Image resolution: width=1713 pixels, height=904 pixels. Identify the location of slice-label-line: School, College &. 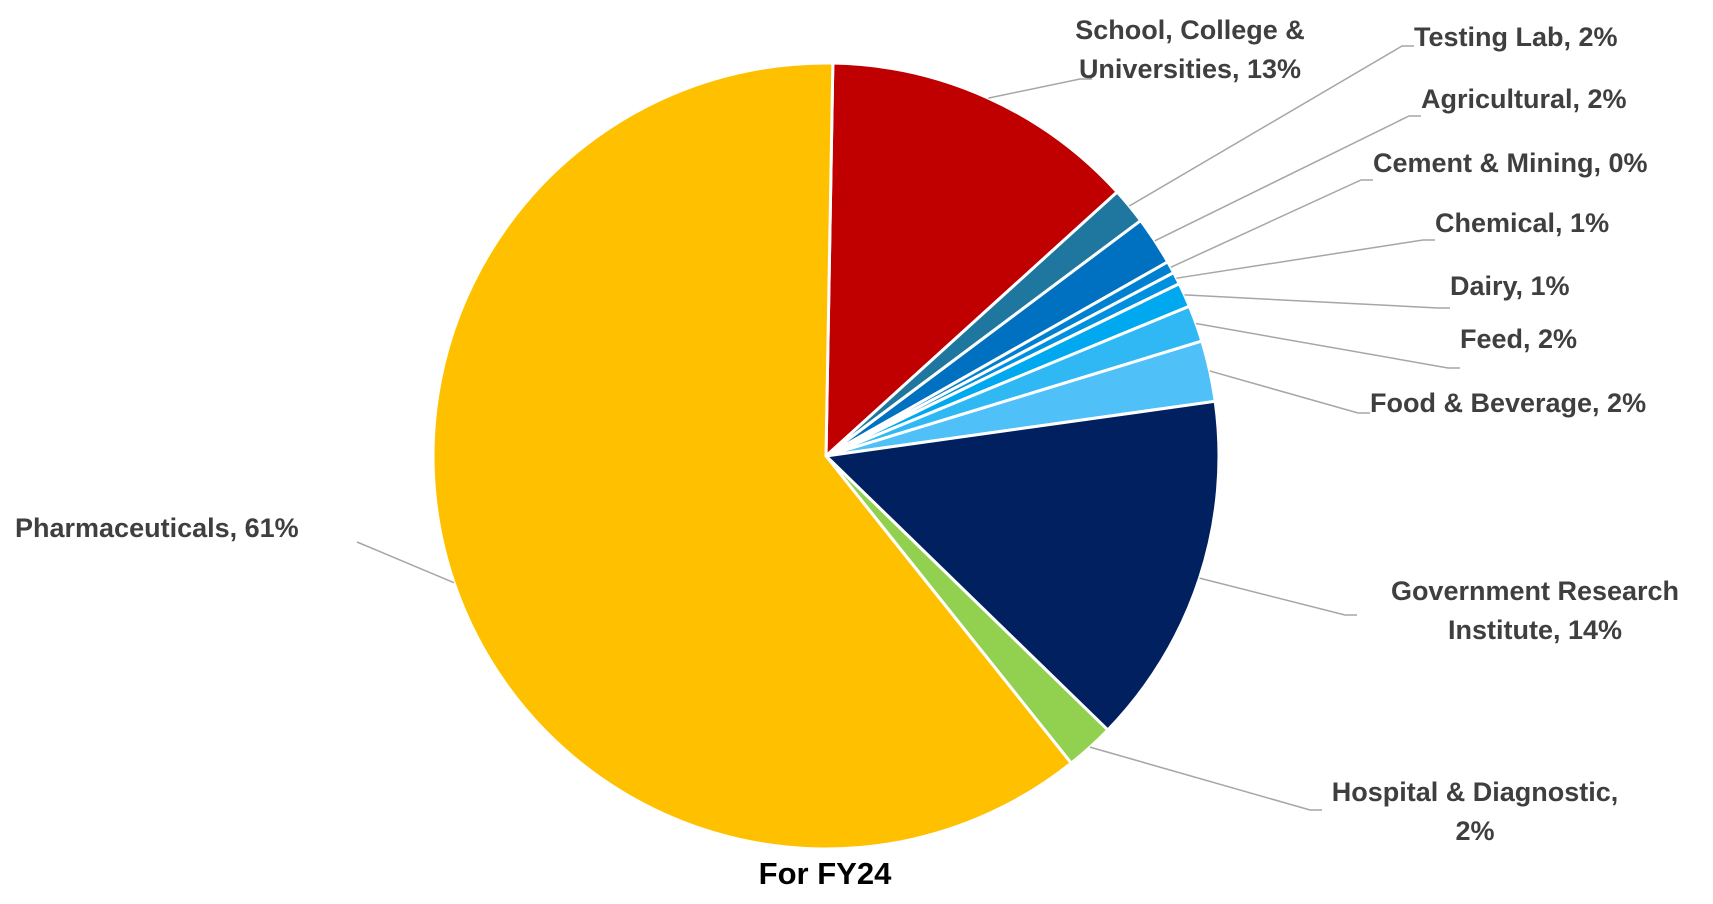
(1190, 30).